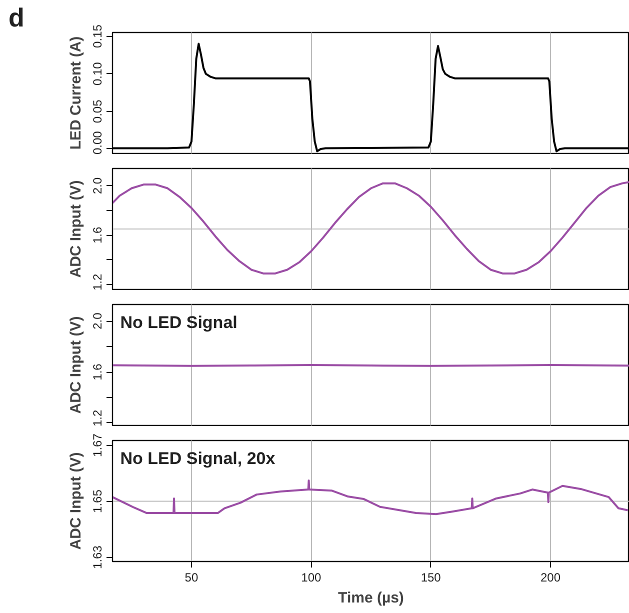 Image resolution: width=629 pixels, height=613 pixels. What do you see at coordinates (179, 322) in the screenshot?
I see `annotation: No LED Signal` at bounding box center [179, 322].